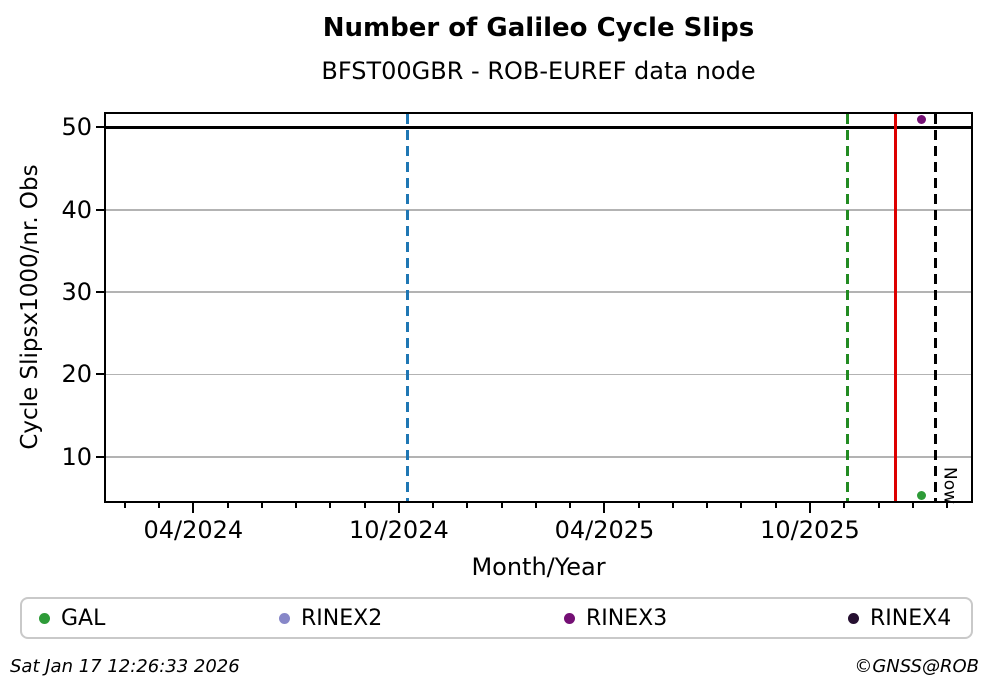  What do you see at coordinates (44, 618) in the screenshot?
I see `legend-dot-gal` at bounding box center [44, 618].